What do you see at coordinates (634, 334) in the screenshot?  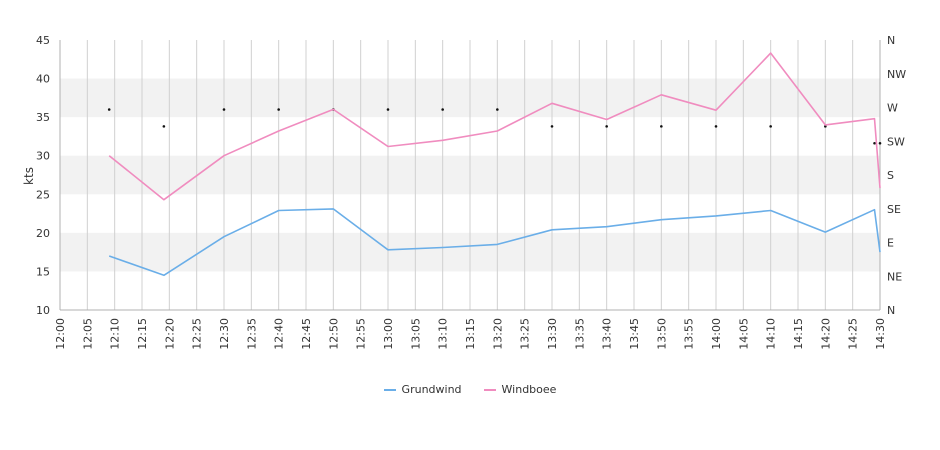 I see `x-tick-label: 13:45` at bounding box center [634, 334].